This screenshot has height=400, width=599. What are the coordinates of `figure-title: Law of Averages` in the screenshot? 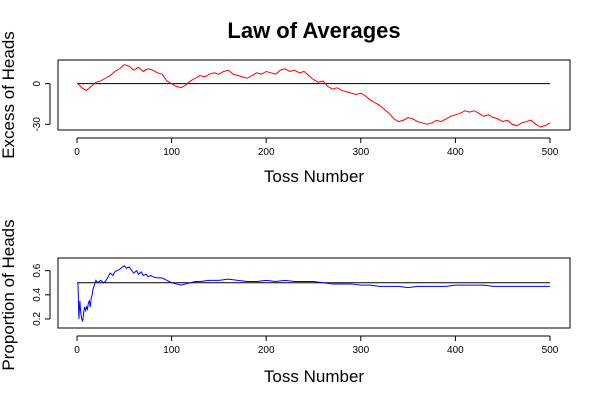 It's located at (313, 30).